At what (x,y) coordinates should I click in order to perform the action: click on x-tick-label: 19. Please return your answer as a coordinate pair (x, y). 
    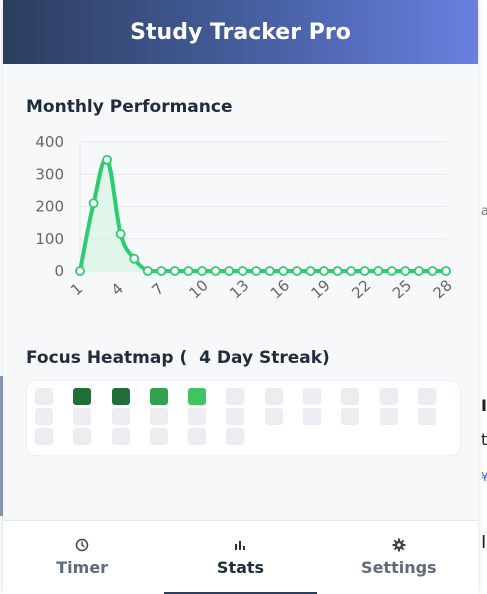
    Looking at the image, I should click on (321, 289).